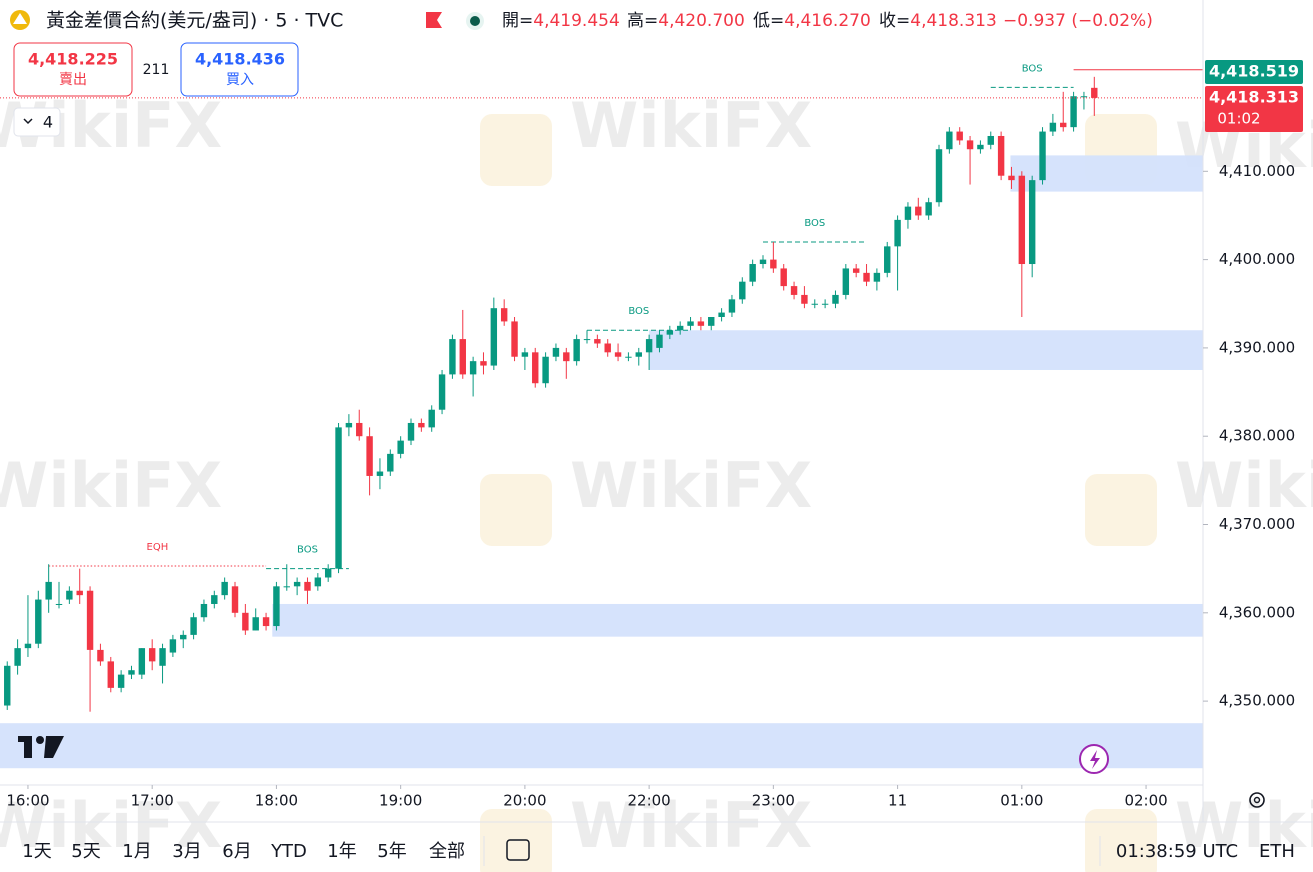  What do you see at coordinates (391, 851) in the screenshot?
I see `range-button: 5年` at bounding box center [391, 851].